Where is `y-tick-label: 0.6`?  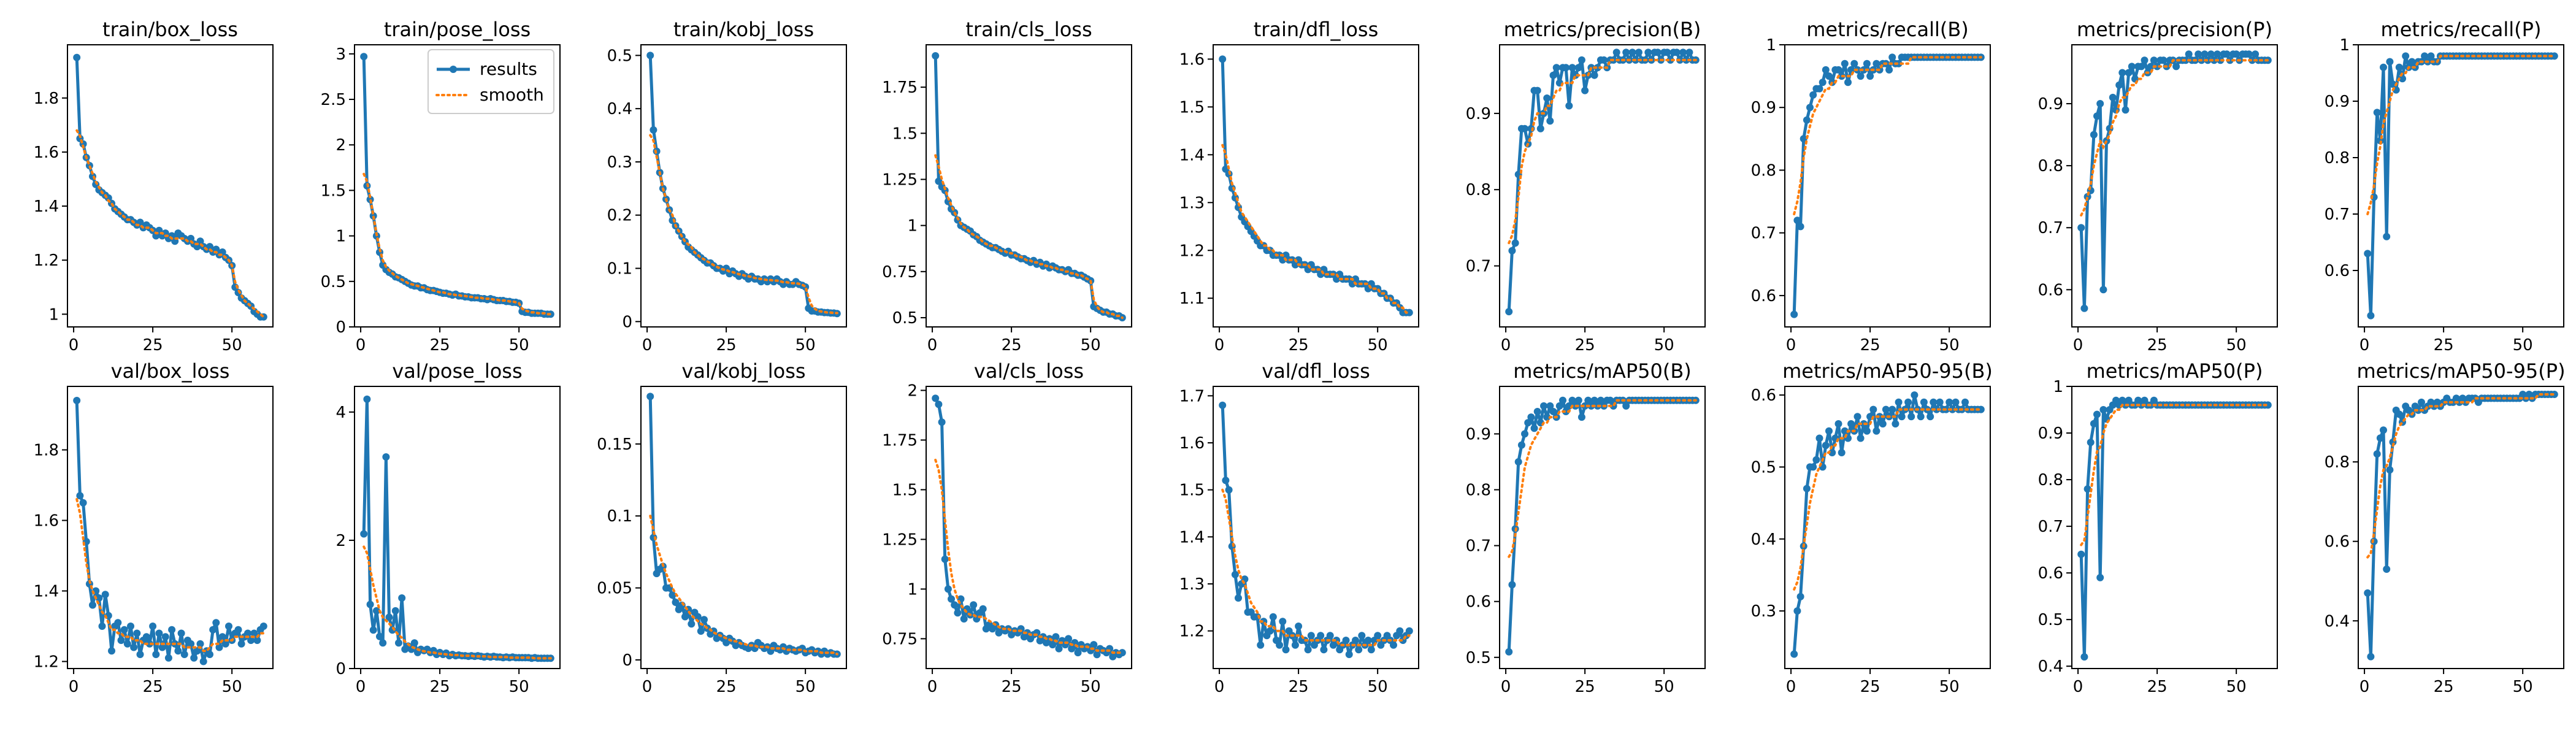
y-tick-label: 0.6 is located at coordinates (2337, 542).